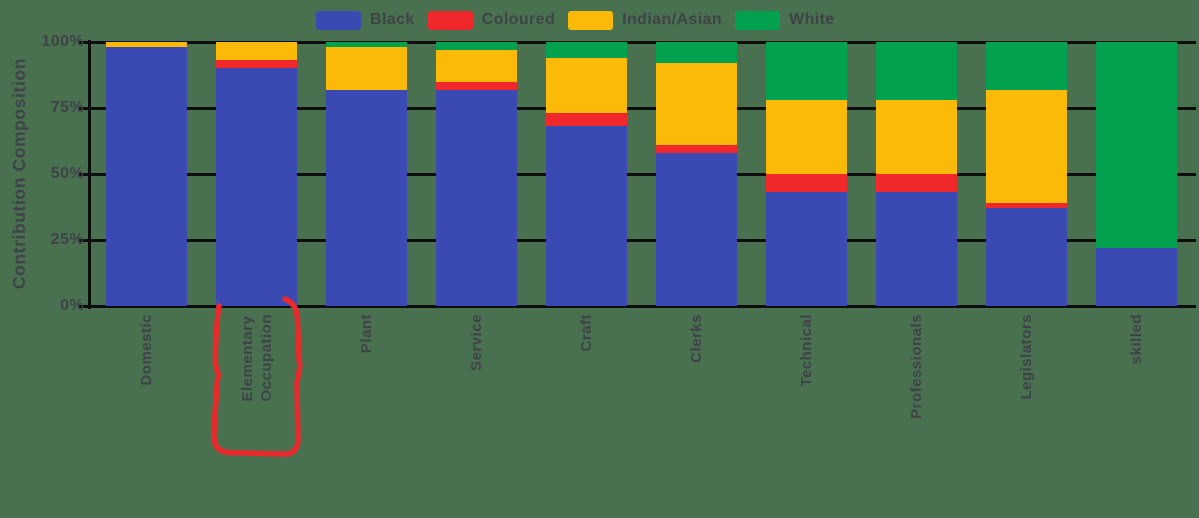 Image resolution: width=1199 pixels, height=518 pixels. What do you see at coordinates (591, 20) in the screenshot?
I see `legend-swatch-indian-asian` at bounding box center [591, 20].